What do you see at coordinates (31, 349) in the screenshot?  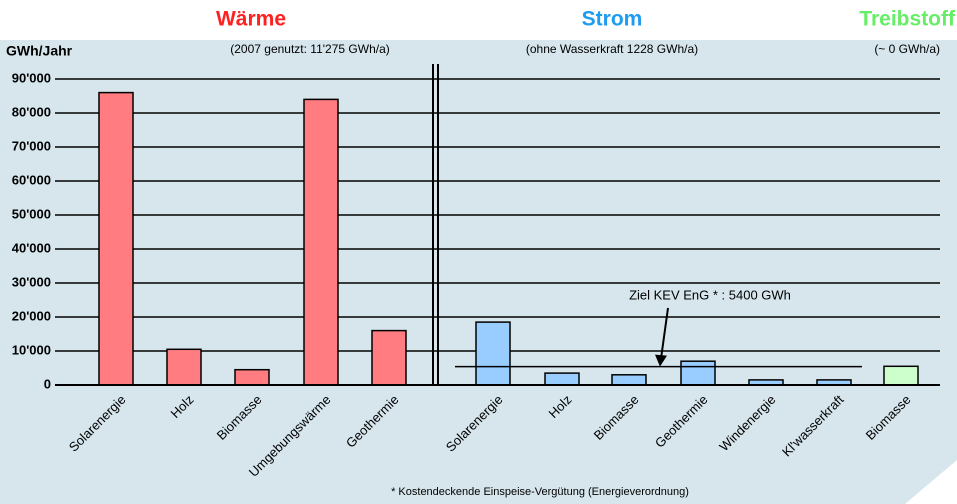 I see `y-tick-label: 10'000` at bounding box center [31, 349].